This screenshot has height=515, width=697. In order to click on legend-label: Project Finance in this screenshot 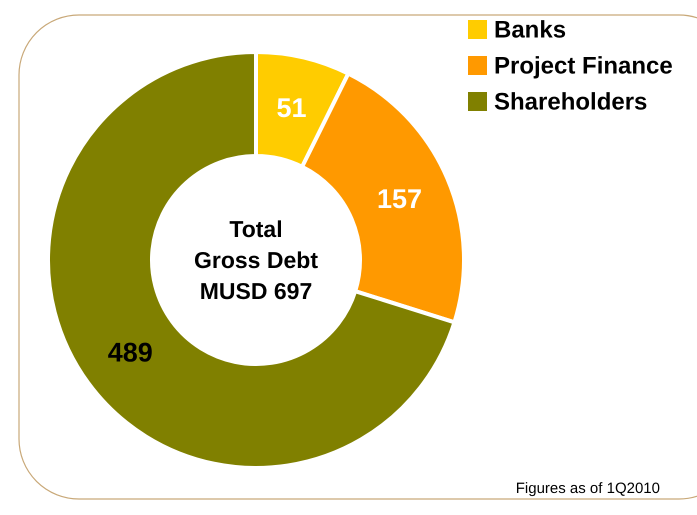, I will do `click(583, 66)`.